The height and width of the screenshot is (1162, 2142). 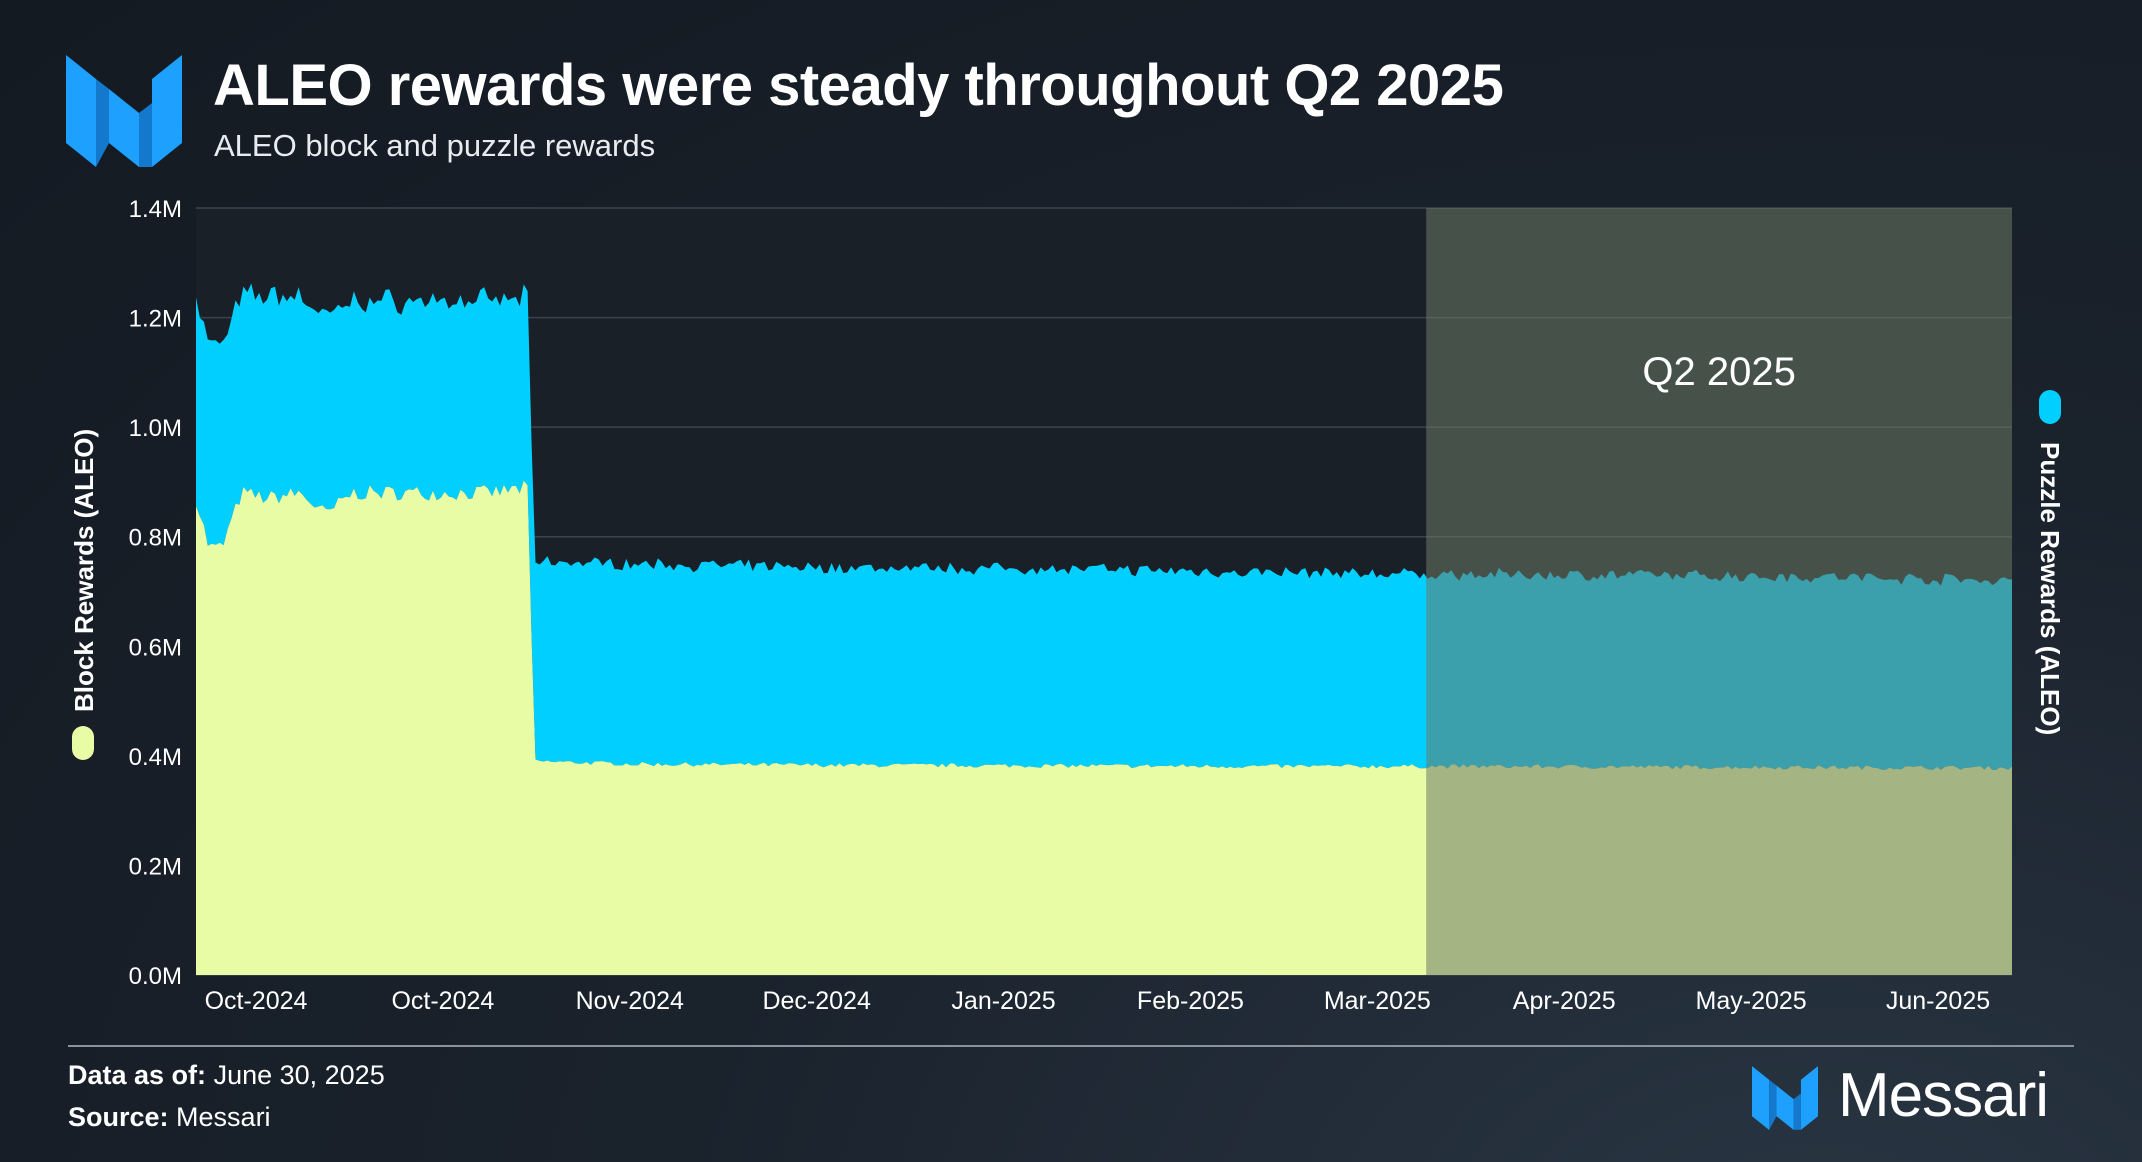 I want to click on y-axis-label-left: Block Rewards (ALEO), so click(x=84, y=570).